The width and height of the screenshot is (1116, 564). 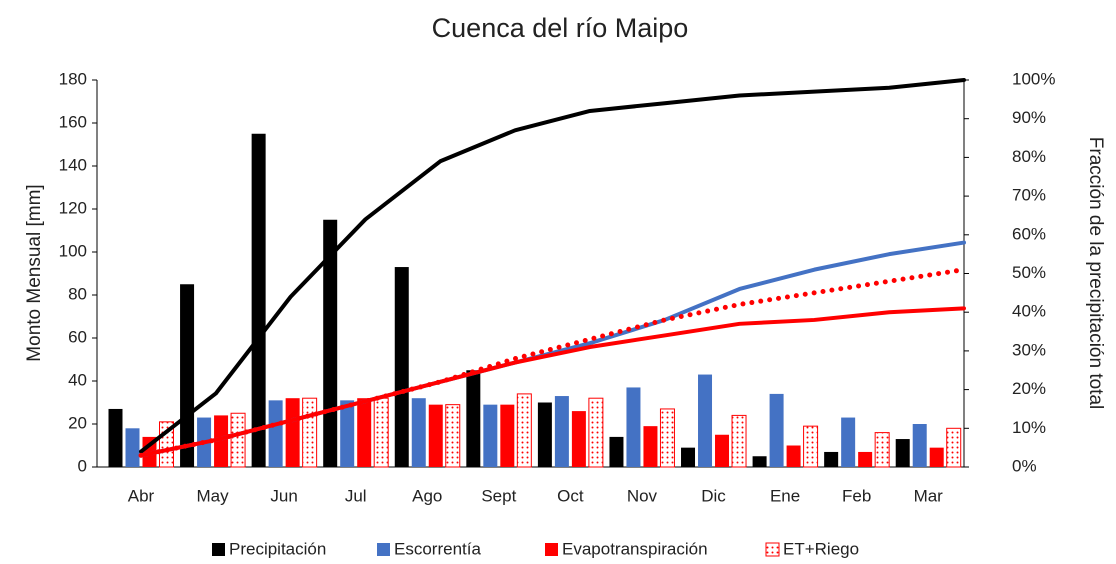 What do you see at coordinates (560, 28) in the screenshot?
I see `chart-title: Cuenca del río Maipo` at bounding box center [560, 28].